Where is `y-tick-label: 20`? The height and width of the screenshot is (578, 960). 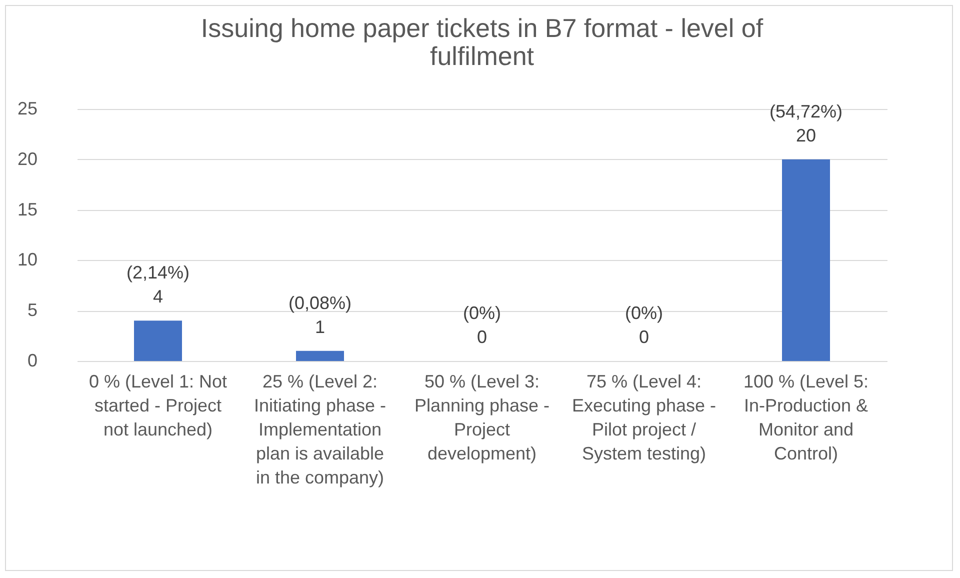
y-tick-label: 20 is located at coordinates (27, 158).